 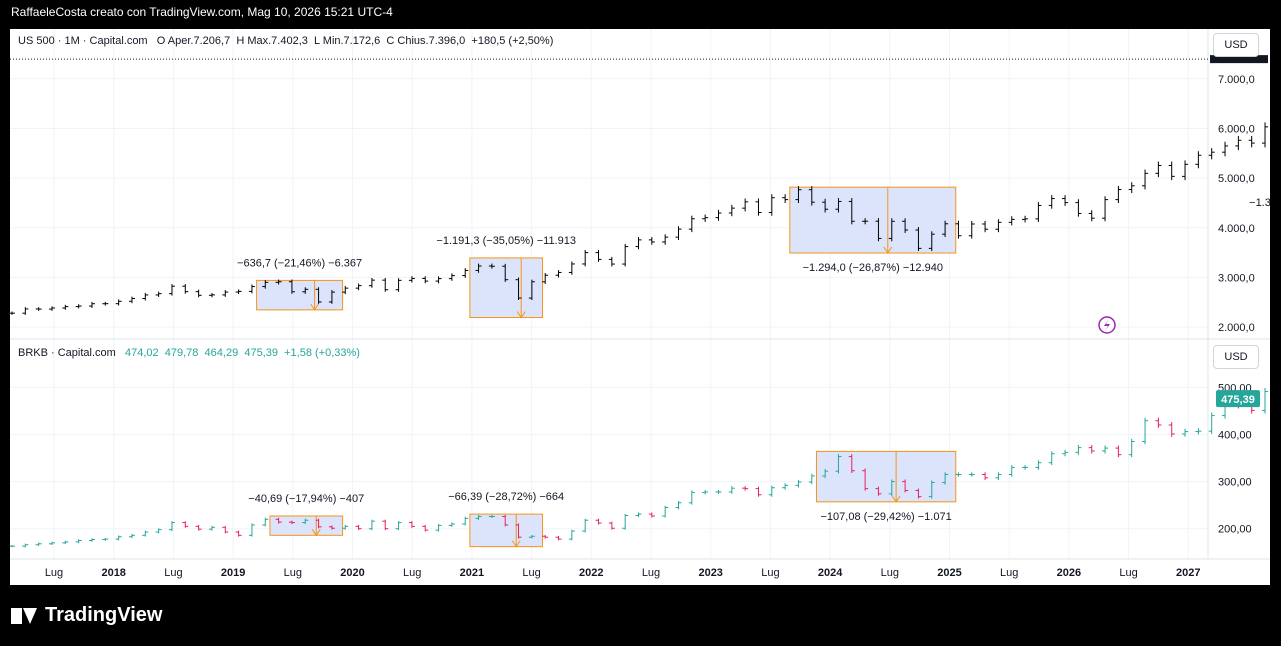 I want to click on top-currency-button: USD, so click(x=1236, y=45).